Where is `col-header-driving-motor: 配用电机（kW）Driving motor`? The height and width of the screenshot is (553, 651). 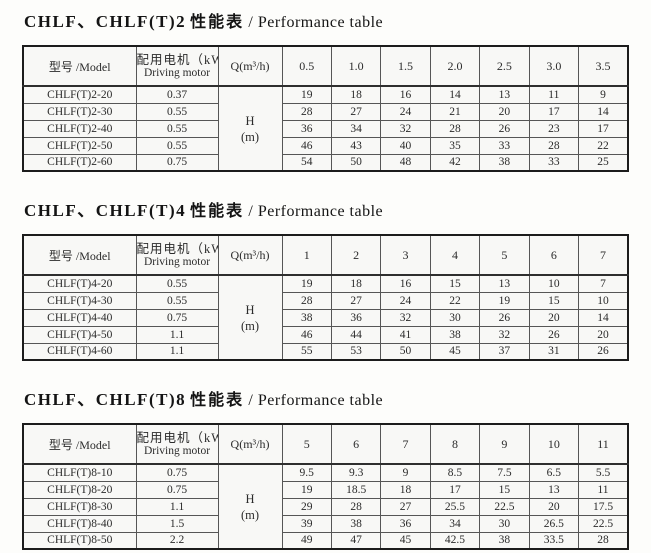
col-header-driving-motor: 配用电机（kW）Driving motor is located at coordinates (177, 255).